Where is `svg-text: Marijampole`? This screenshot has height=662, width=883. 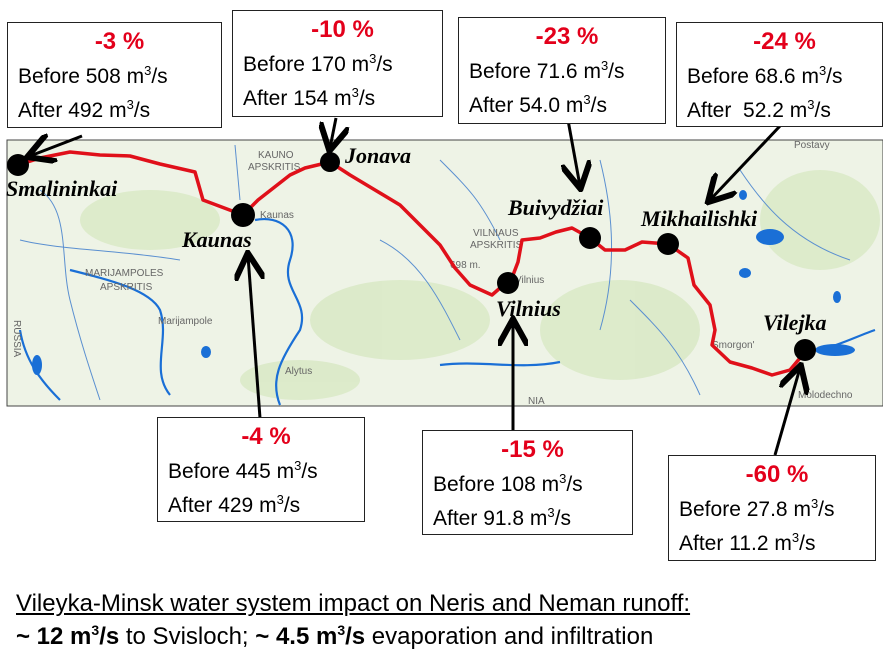
svg-text: Marijampole is located at coordinates (185, 321).